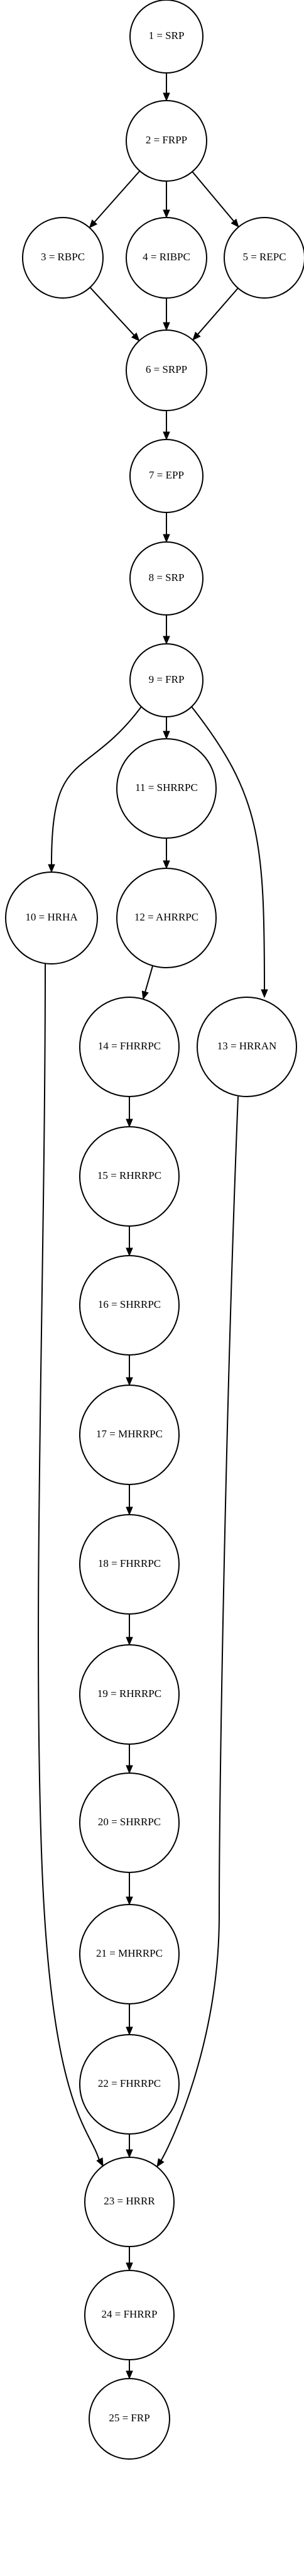 The image size is (304, 2576). I want to click on node-12: 12 = AHRRPC, so click(166, 918).